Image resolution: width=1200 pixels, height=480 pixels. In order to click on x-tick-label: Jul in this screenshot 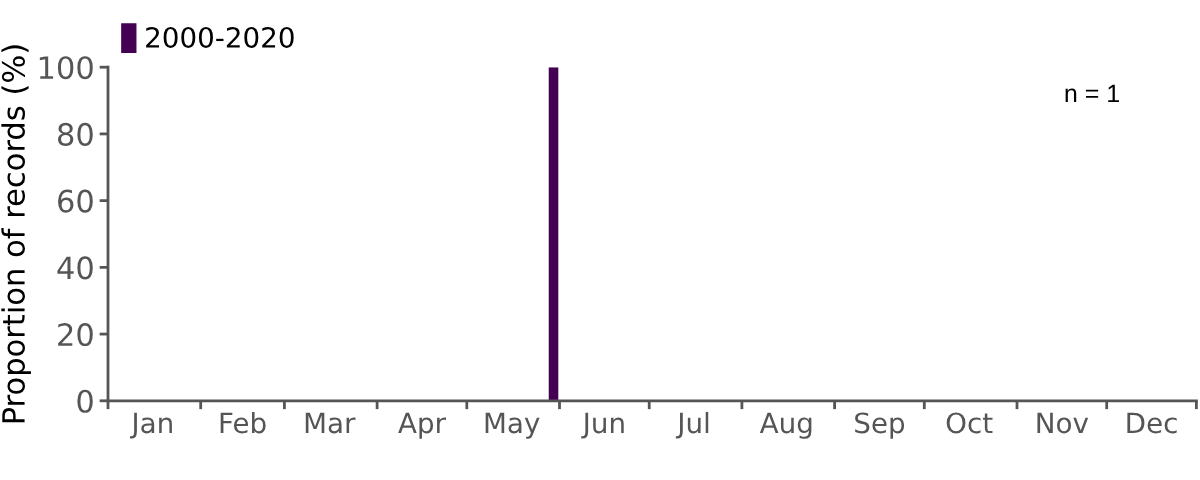, I will do `click(692, 425)`.